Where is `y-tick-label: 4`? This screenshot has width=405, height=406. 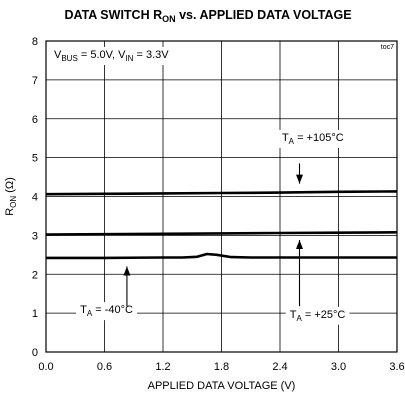
y-tick-label: 4 is located at coordinates (35, 198).